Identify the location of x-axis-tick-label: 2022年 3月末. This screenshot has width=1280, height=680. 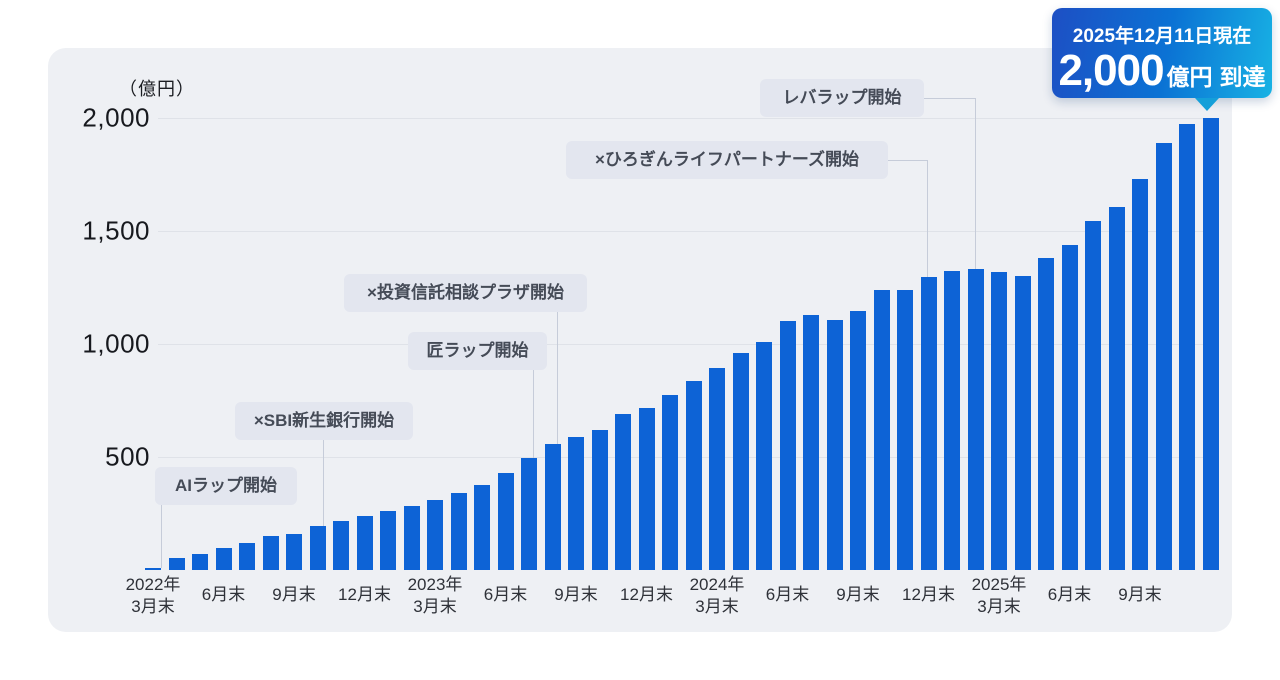
(153, 596).